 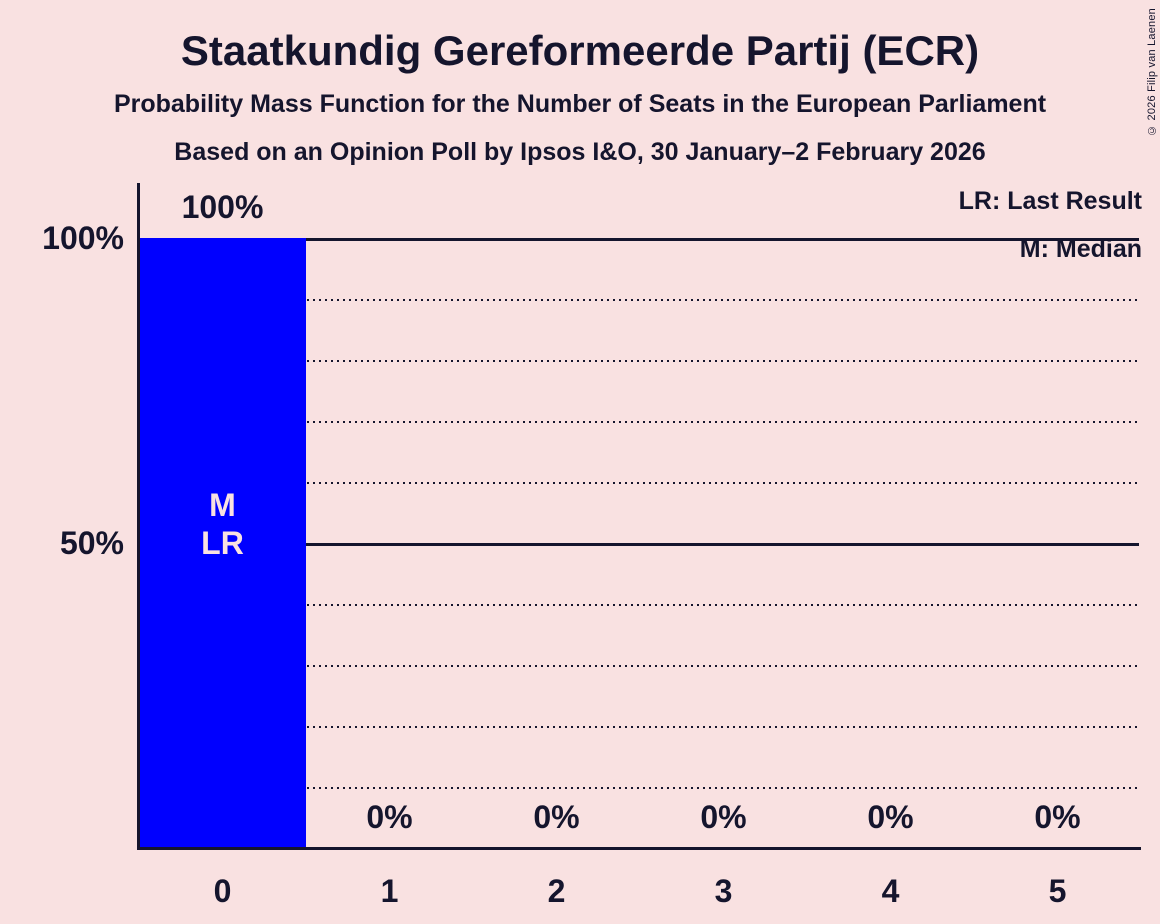 What do you see at coordinates (222, 891) in the screenshot?
I see `x-axis-tick-0: 0` at bounding box center [222, 891].